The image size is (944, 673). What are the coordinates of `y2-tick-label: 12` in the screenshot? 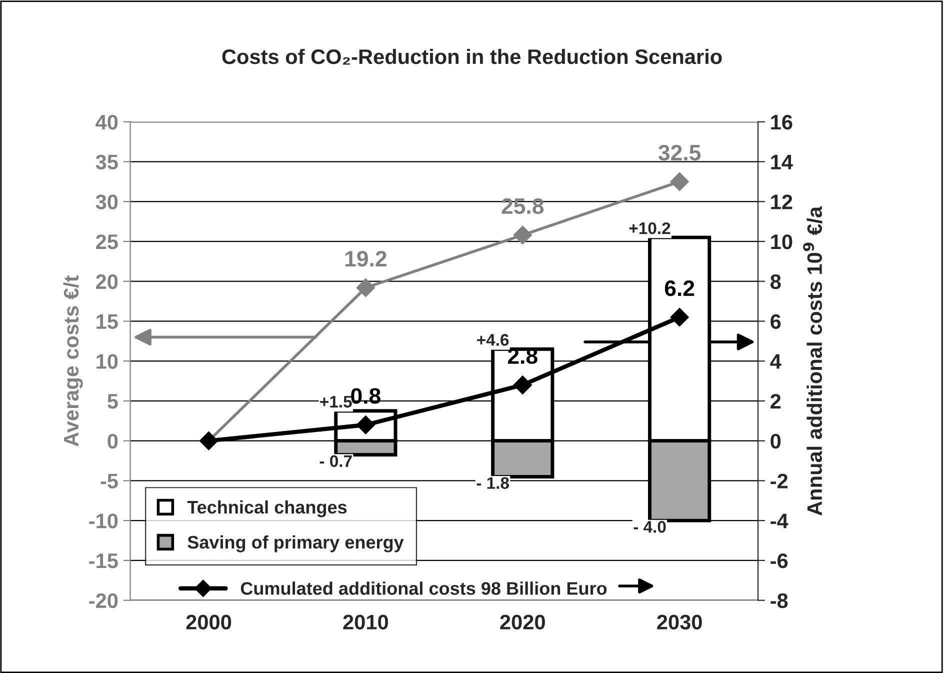 It's located at (781, 202).